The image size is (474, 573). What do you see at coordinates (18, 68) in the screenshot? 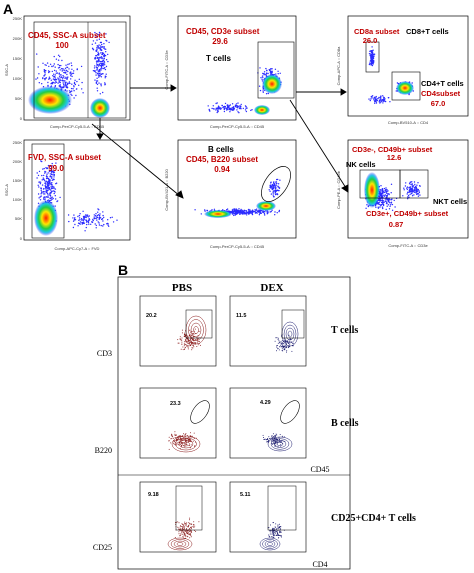
I see `a1-yticks: 250K 200K 150K 100K 50K 0` at bounding box center [18, 68].